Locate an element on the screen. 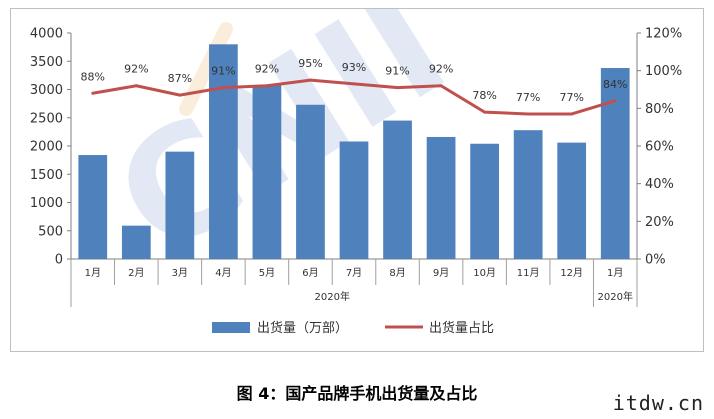 The width and height of the screenshot is (714, 419). y-left-tick-label: 2500 is located at coordinates (46, 118).